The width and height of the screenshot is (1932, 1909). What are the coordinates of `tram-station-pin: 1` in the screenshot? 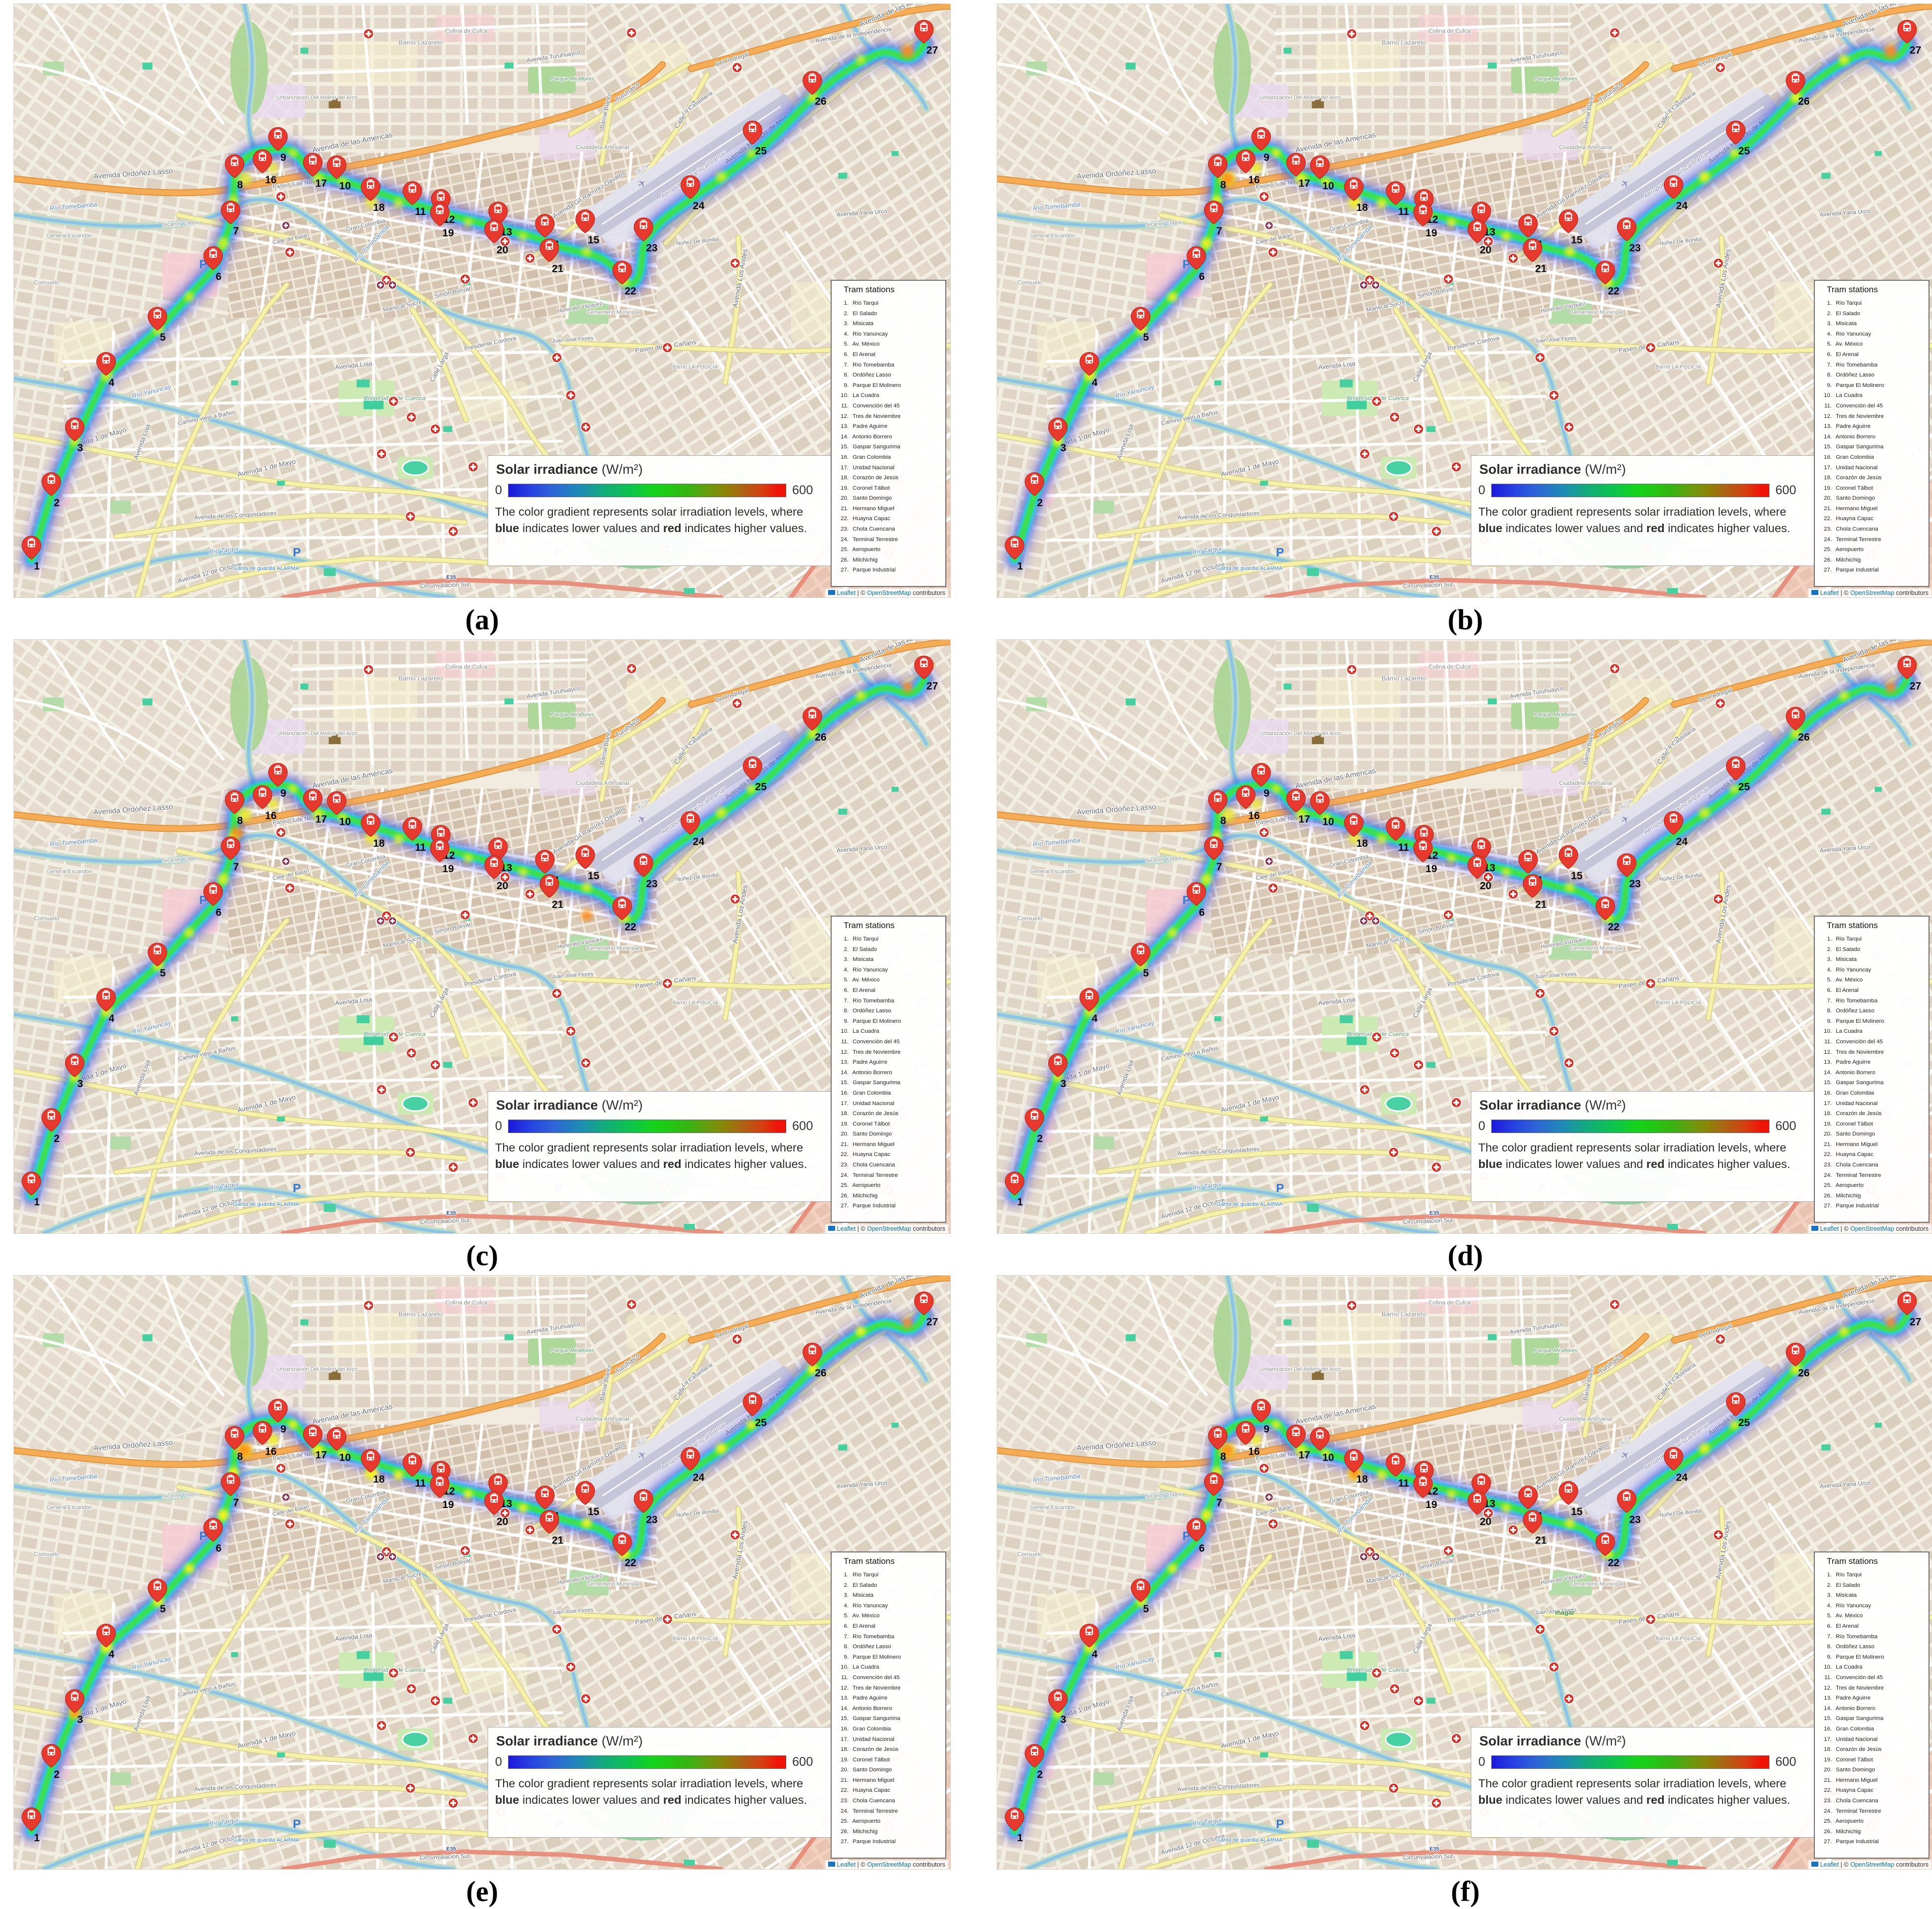 It's located at (31, 1189).